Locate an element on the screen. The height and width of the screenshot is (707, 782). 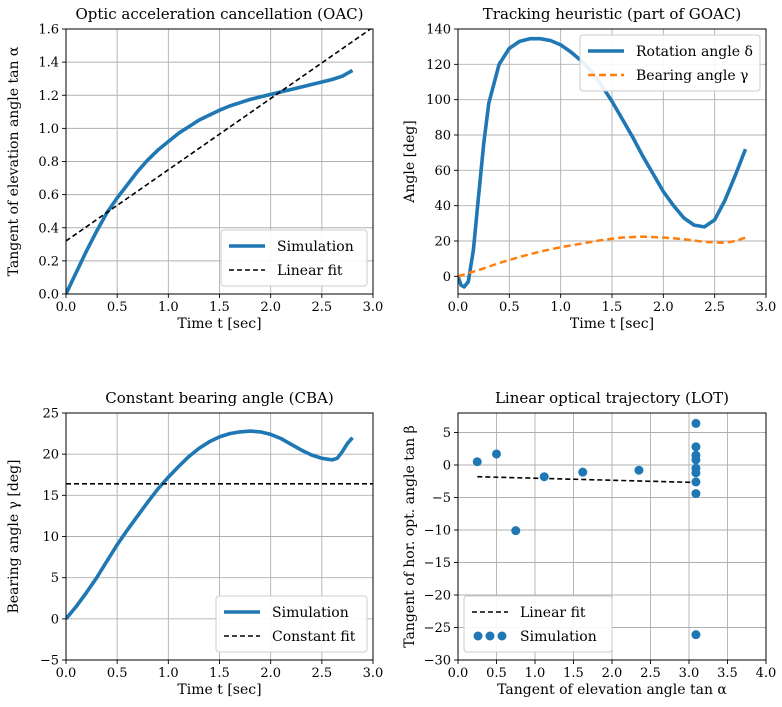
y-tick-label: −20 is located at coordinates (437, 596).